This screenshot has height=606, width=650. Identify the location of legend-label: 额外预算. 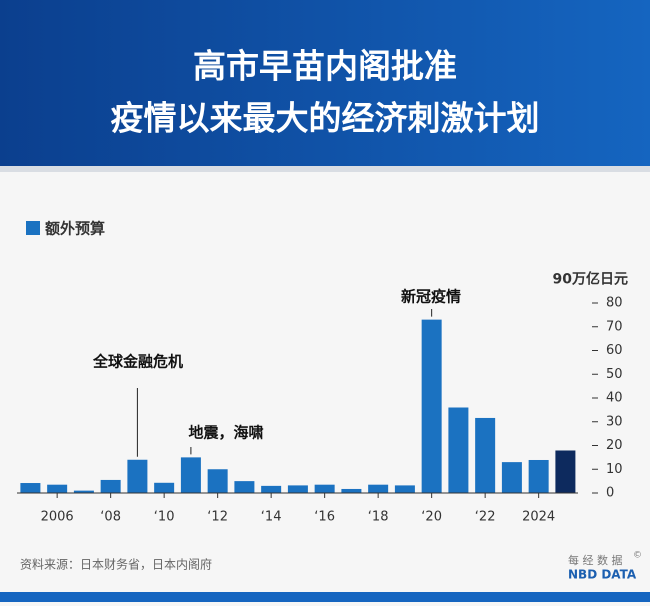
(75, 229).